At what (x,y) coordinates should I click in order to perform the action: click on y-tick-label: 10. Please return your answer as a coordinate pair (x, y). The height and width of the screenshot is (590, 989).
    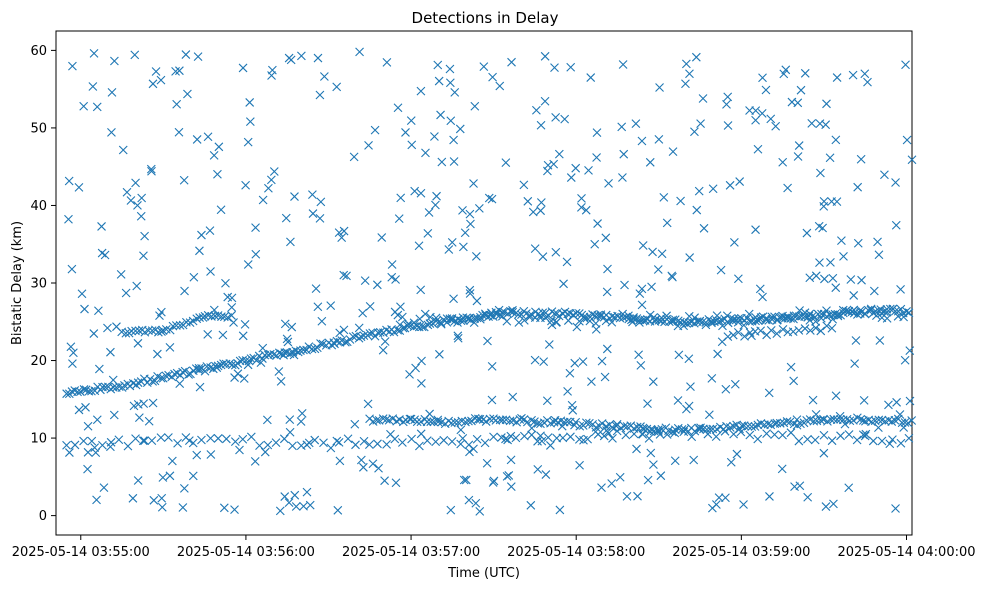
    Looking at the image, I should click on (38, 439).